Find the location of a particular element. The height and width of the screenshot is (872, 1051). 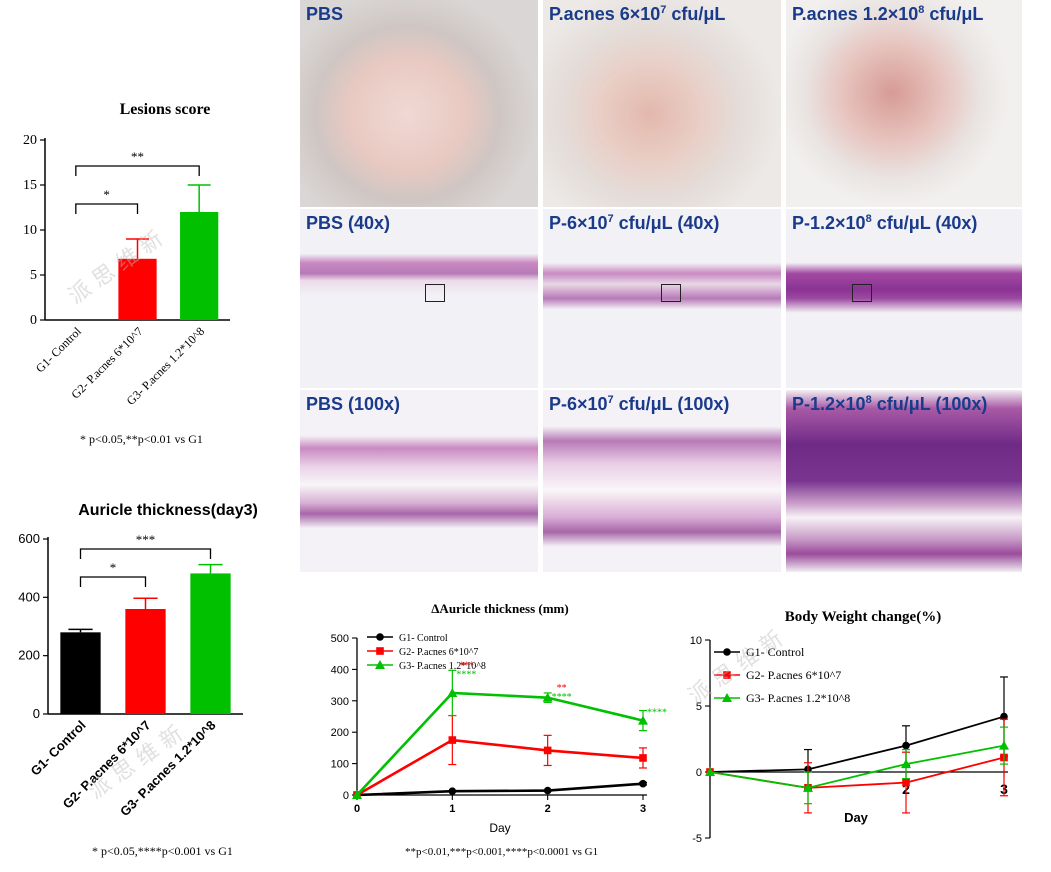

photo-label: P-6×107 cfu/μL (100x) is located at coordinates (639, 404).